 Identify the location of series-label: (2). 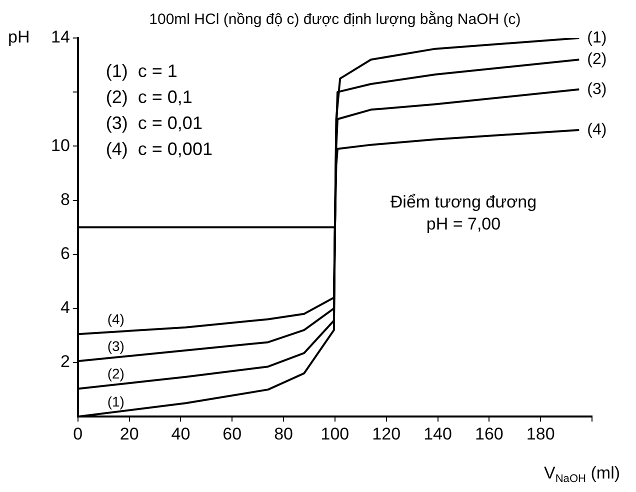
(115, 374).